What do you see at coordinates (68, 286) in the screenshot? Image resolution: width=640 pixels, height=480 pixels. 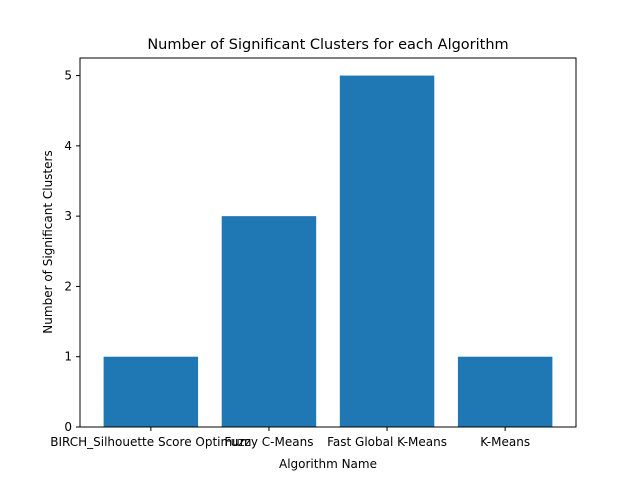 I see `y-tick-label: 2` at bounding box center [68, 286].